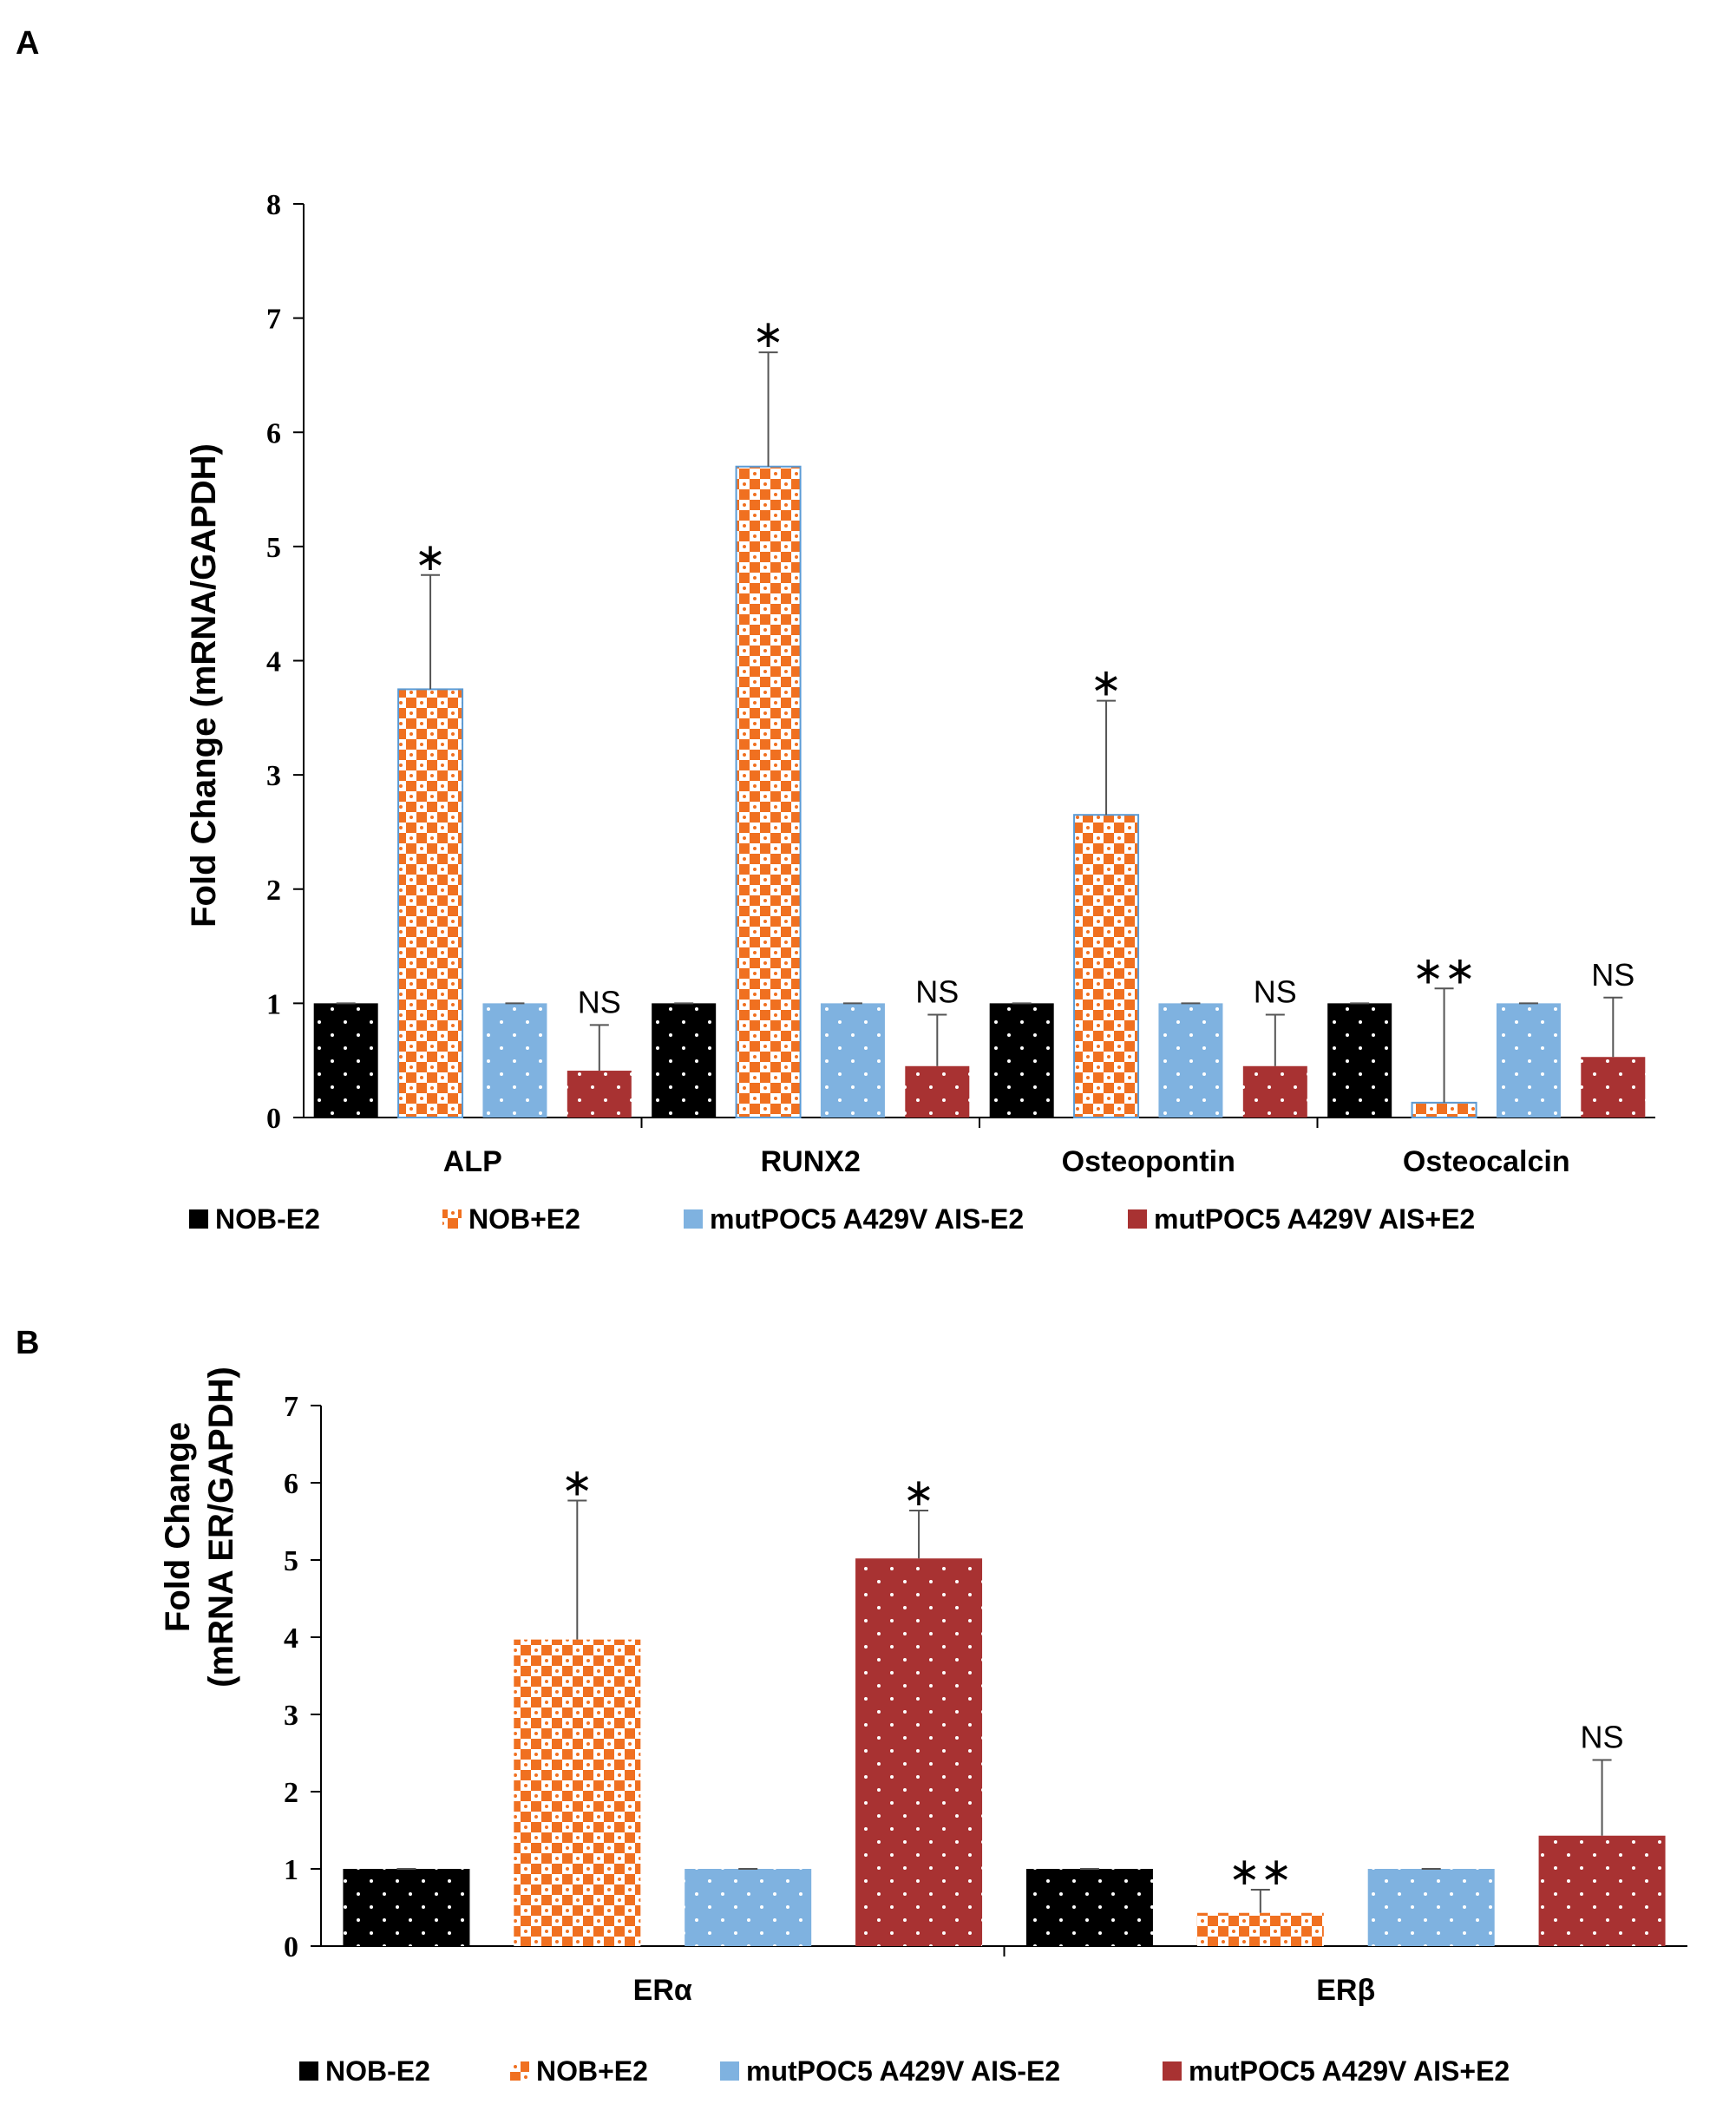 The width and height of the screenshot is (1736, 2104). I want to click on annotation-3-0: NS, so click(599, 1001).